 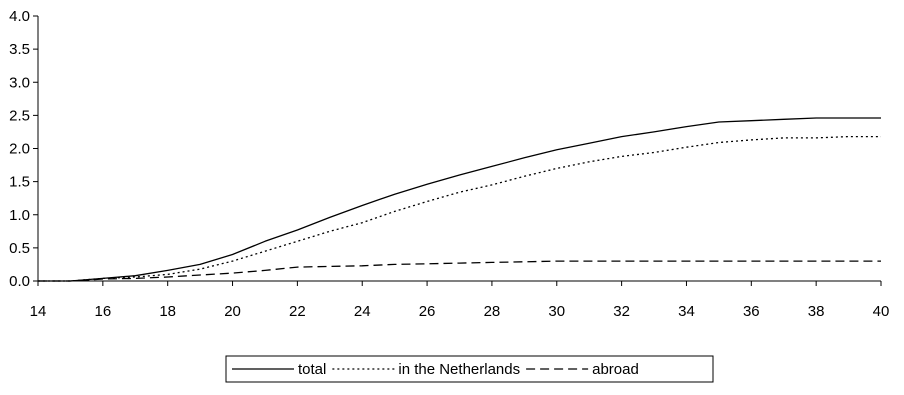 I want to click on x-tick-label: 20, so click(x=232, y=311).